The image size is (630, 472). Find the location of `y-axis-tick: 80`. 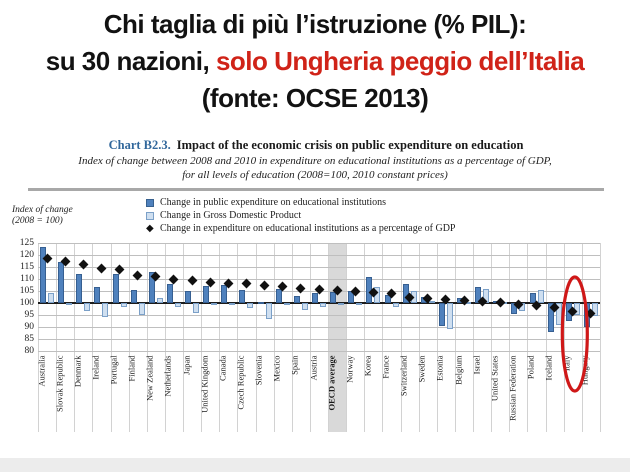

y-axis-tick: 80 is located at coordinates (29, 351).